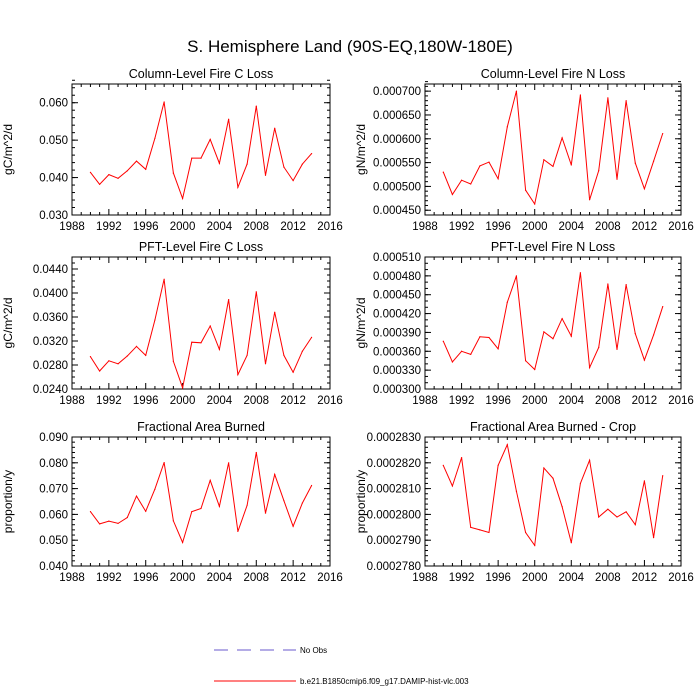  What do you see at coordinates (681, 401) in the screenshot?
I see `x-tick-label: 2016` at bounding box center [681, 401].